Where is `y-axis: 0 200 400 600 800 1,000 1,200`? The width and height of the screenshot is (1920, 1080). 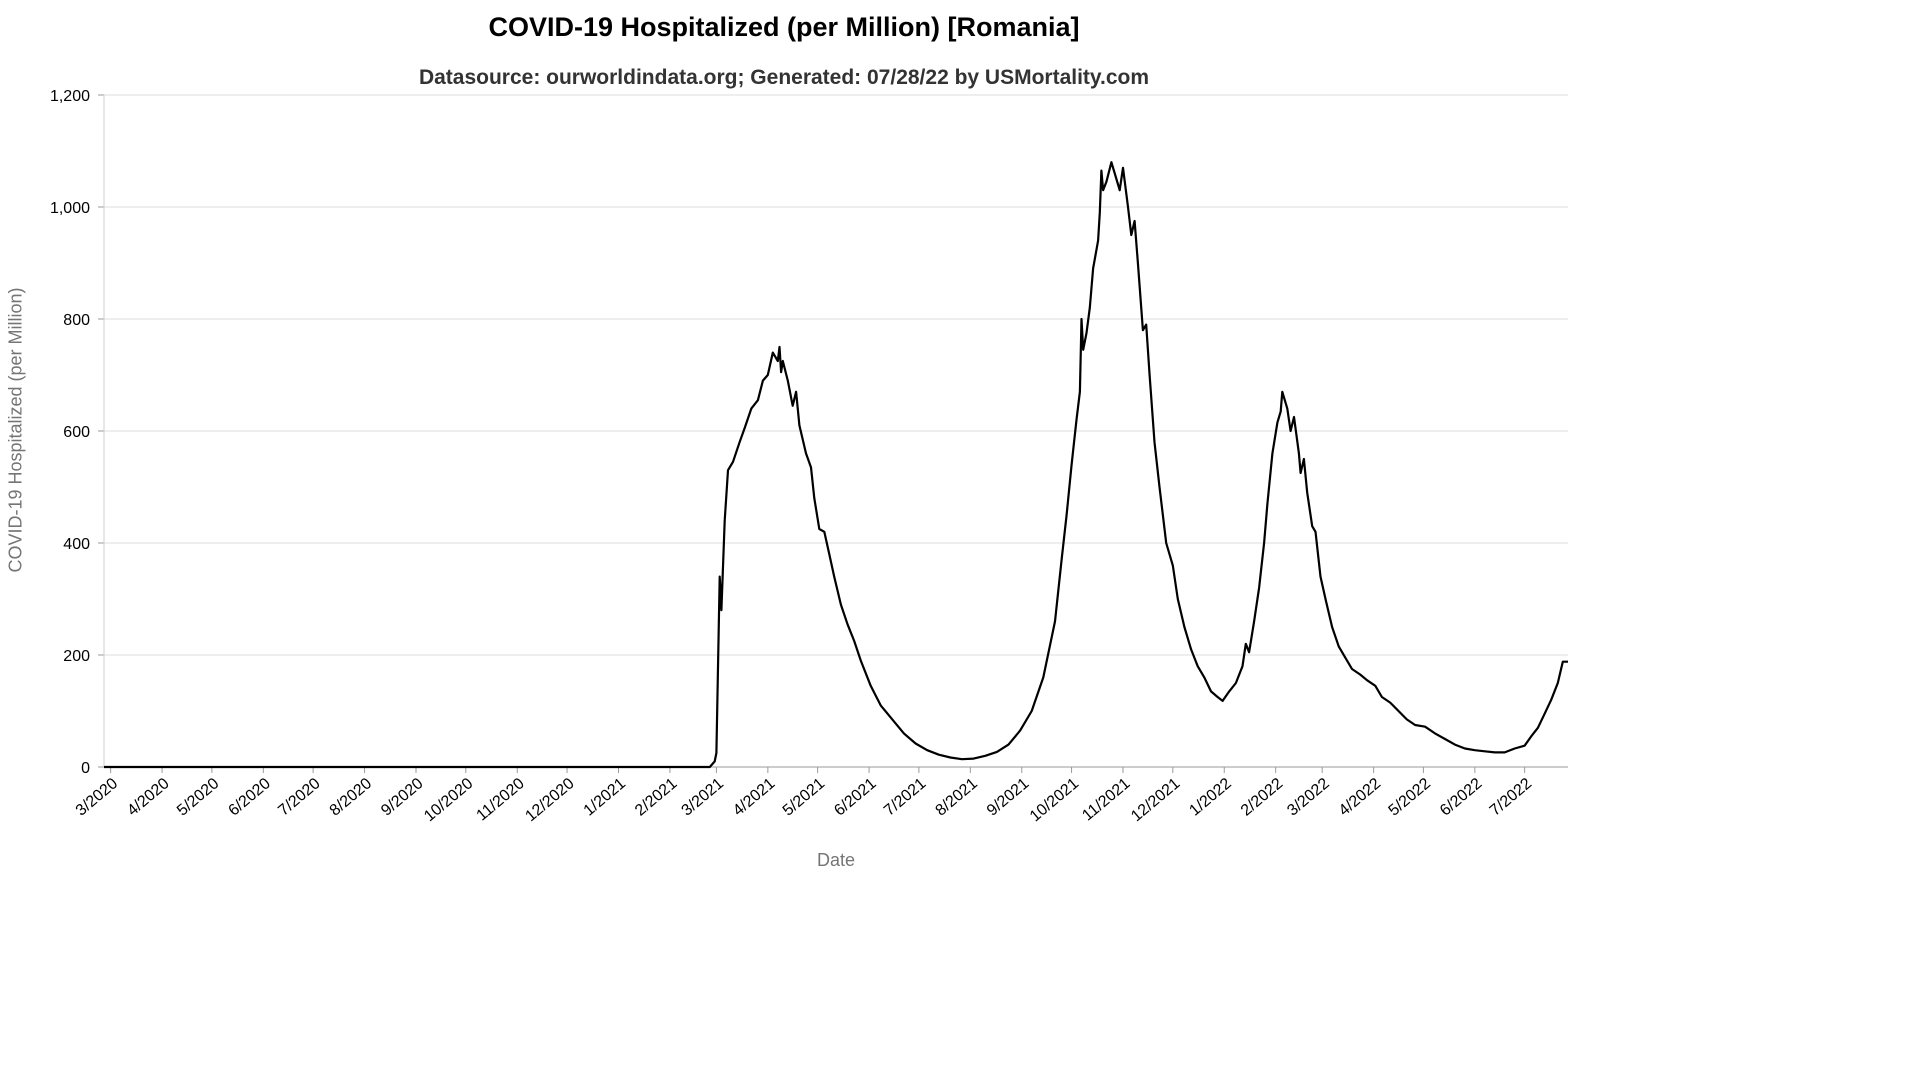 y-axis: 0 200 400 600 800 1,000 1,200 is located at coordinates (77, 432).